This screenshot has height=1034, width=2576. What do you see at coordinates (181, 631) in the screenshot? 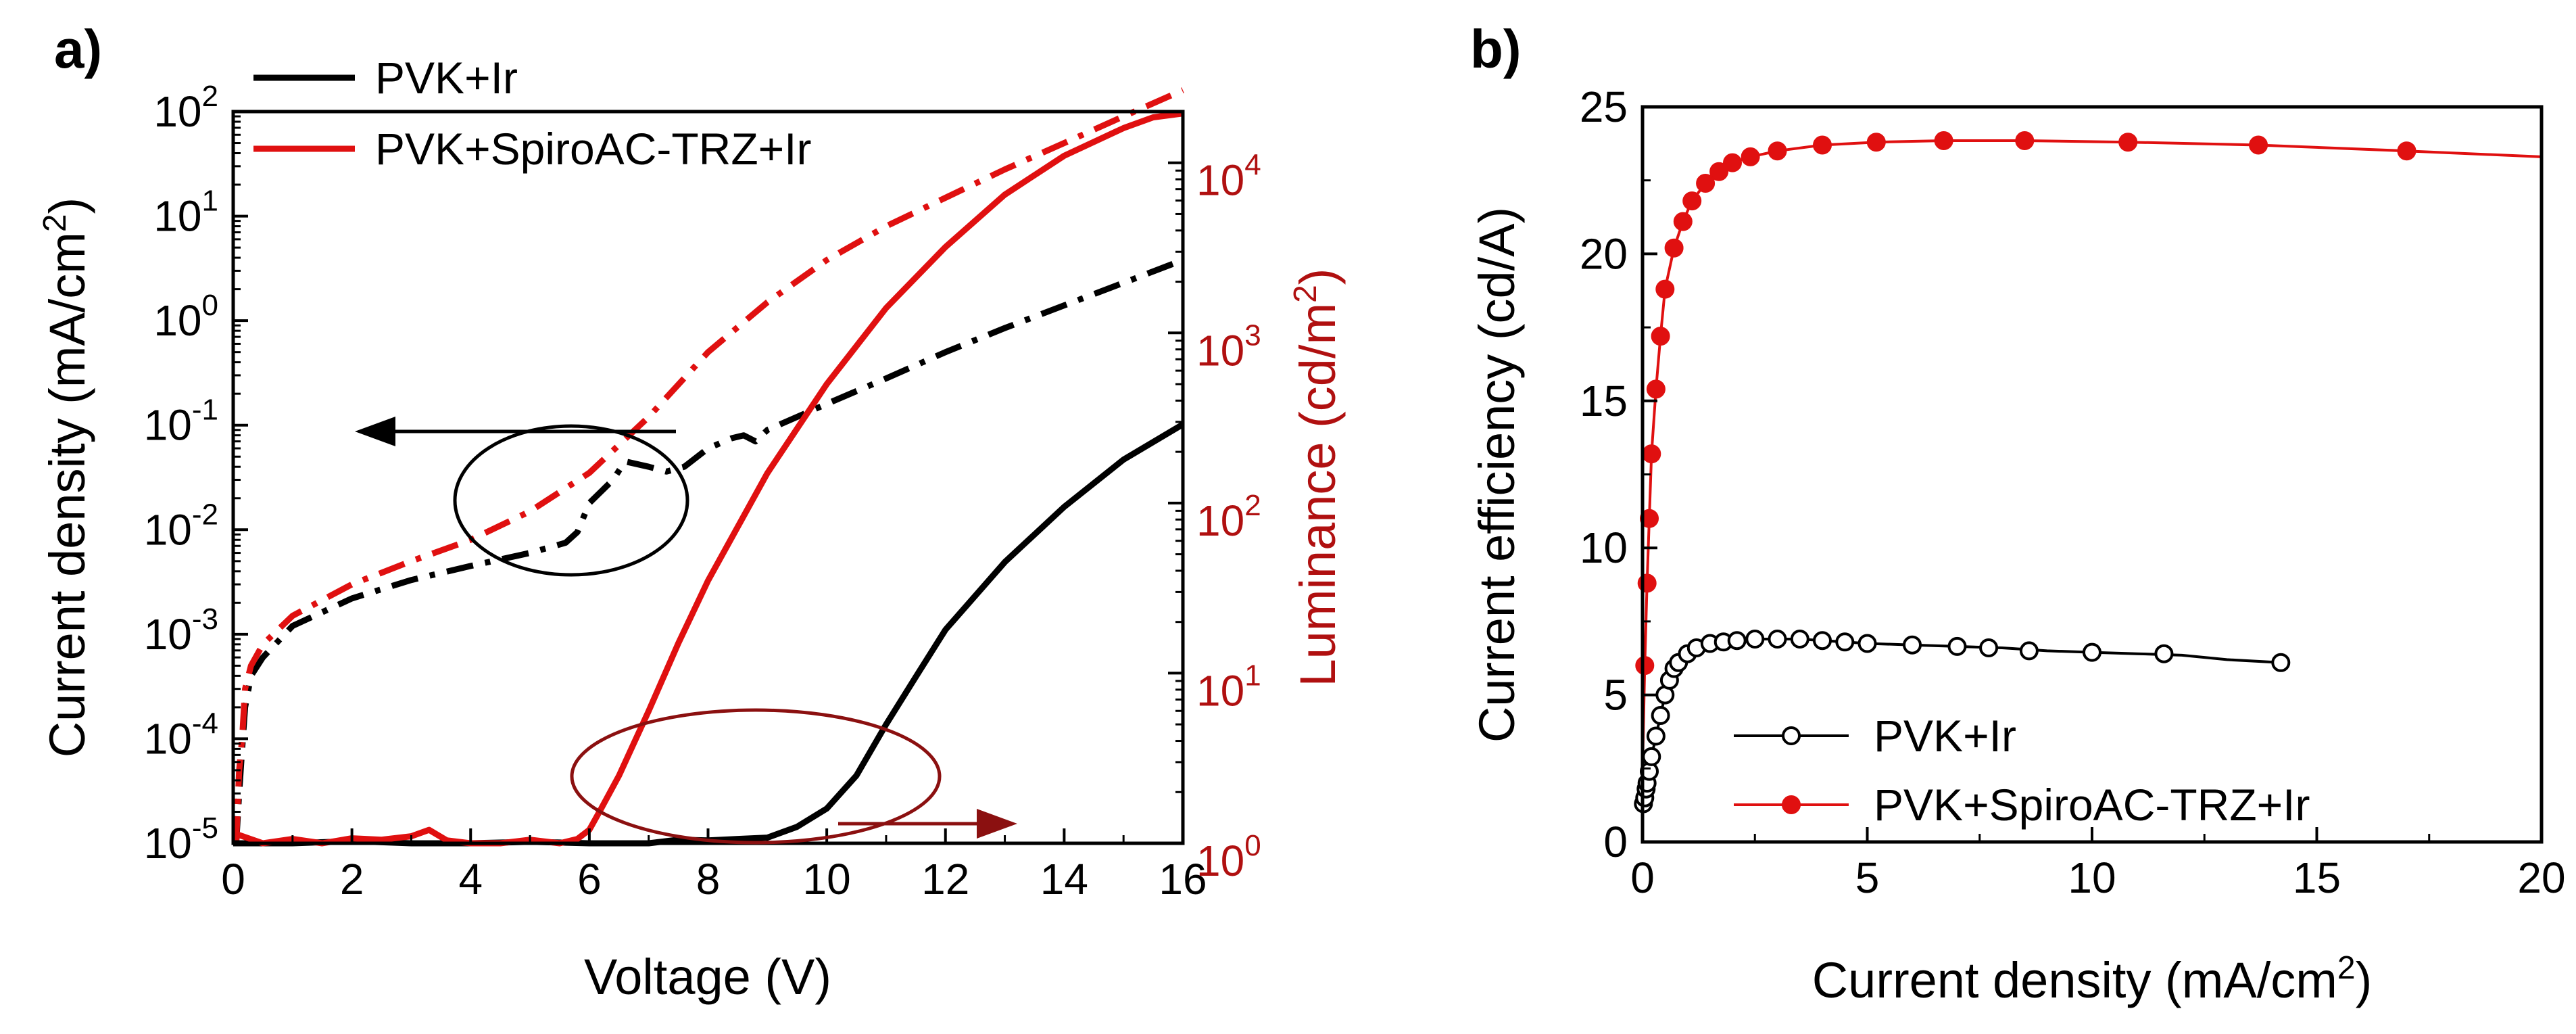
I see `panel-a-left-tick-label: 10⁻³` at bounding box center [181, 631].